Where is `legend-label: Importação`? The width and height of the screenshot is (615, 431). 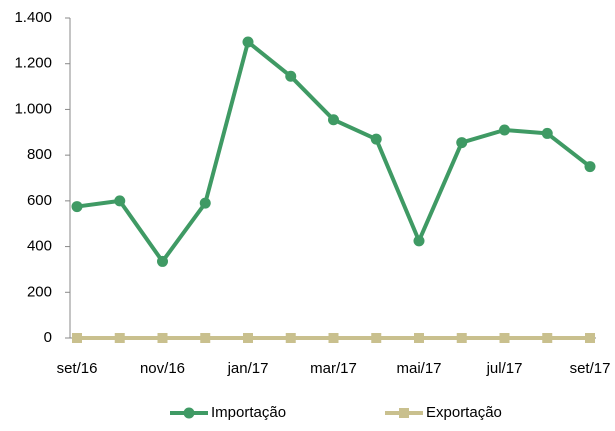 legend-label: Importação is located at coordinates (248, 412).